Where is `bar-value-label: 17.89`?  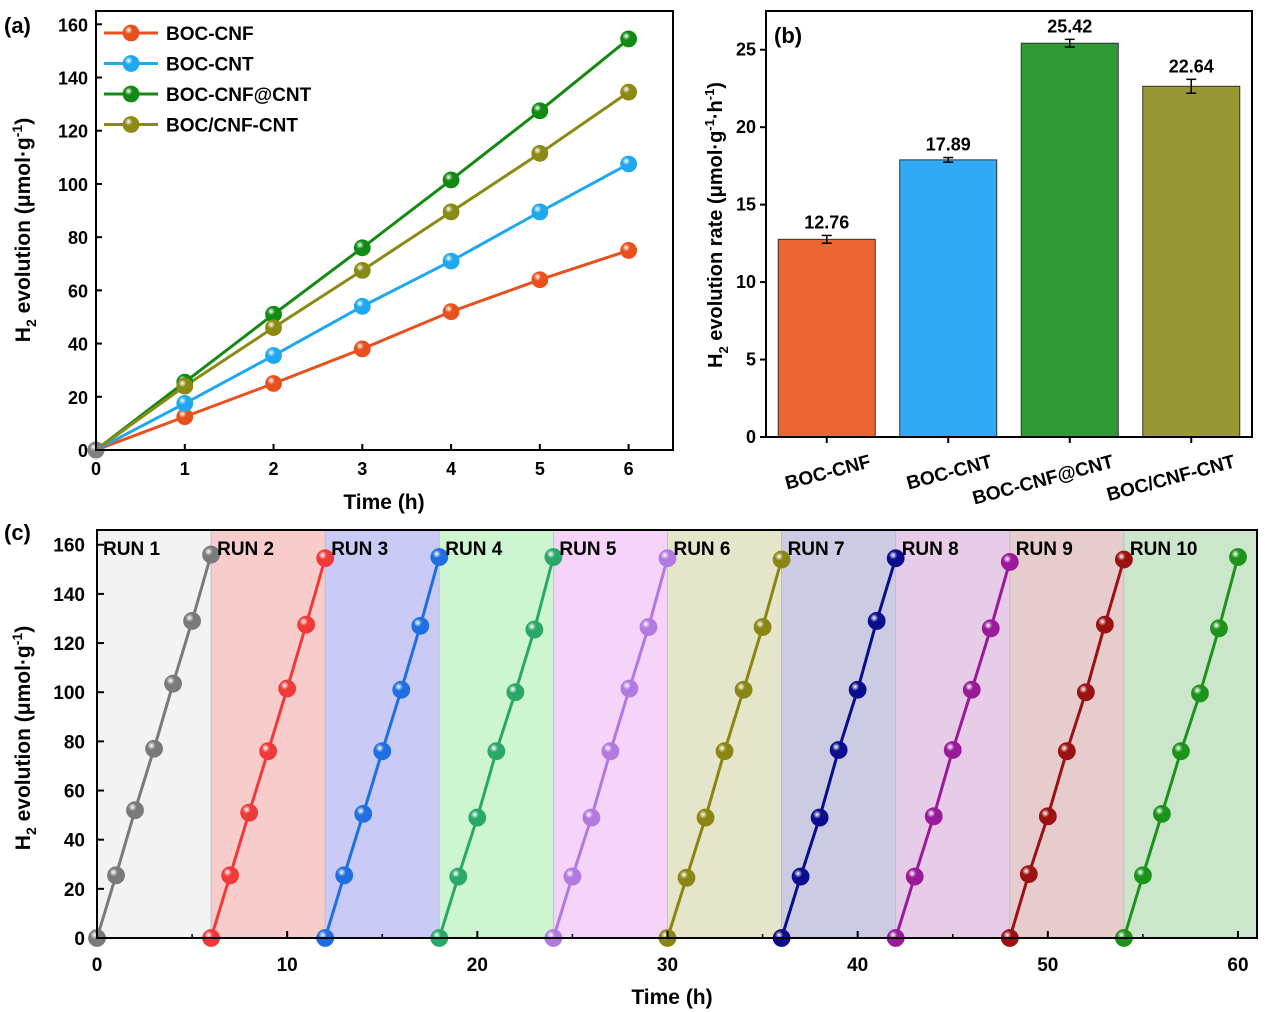 bar-value-label: 17.89 is located at coordinates (948, 145).